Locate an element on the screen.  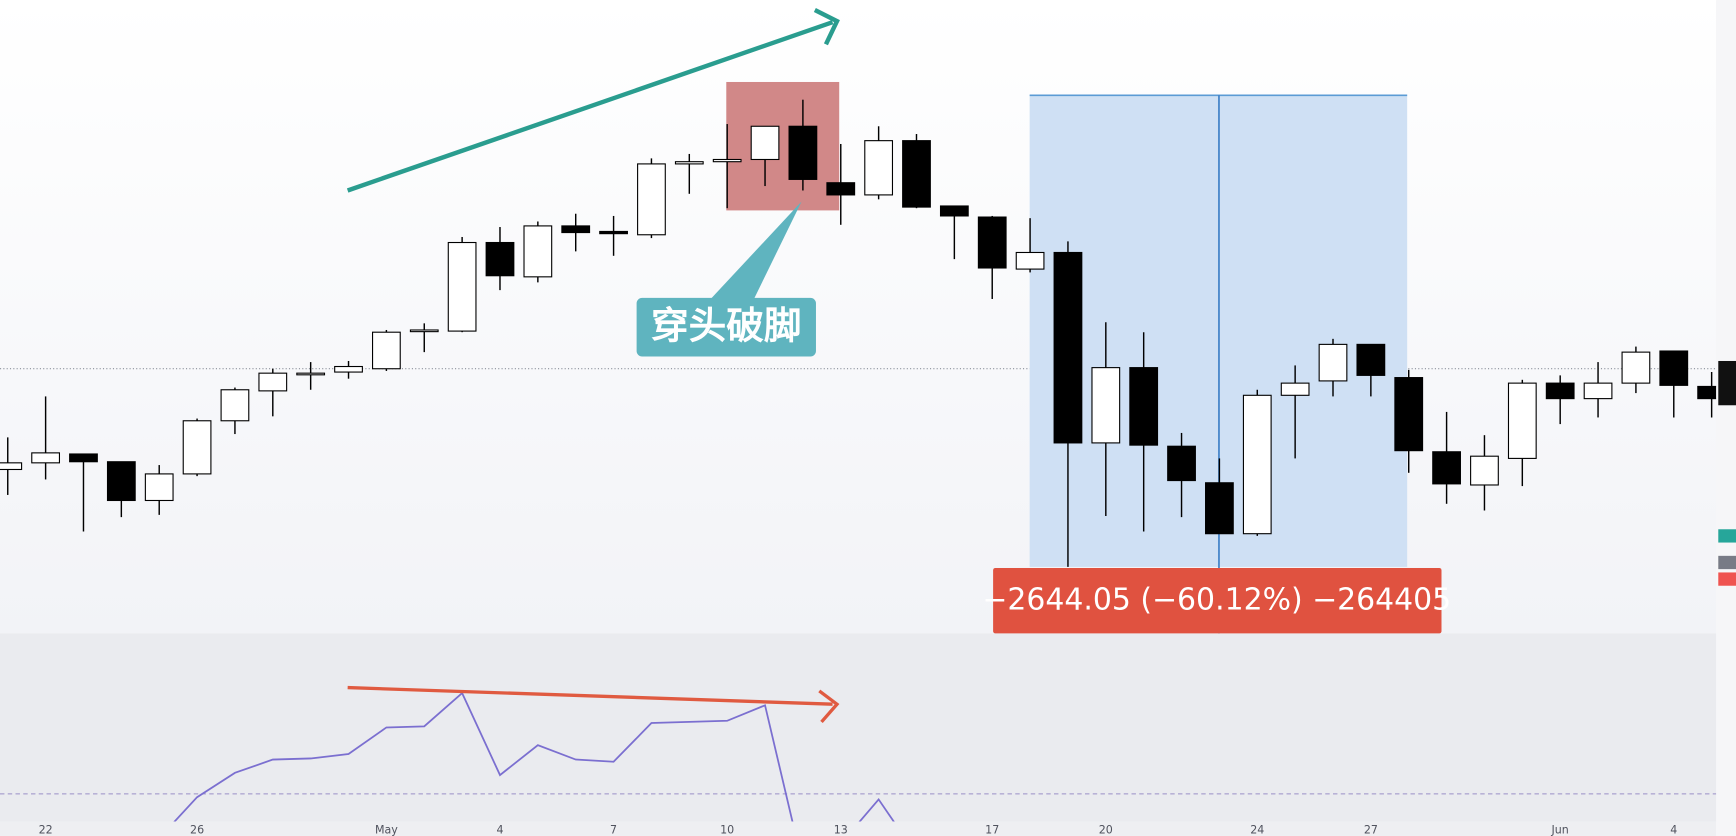
x-tick-label: 10 is located at coordinates (727, 829).